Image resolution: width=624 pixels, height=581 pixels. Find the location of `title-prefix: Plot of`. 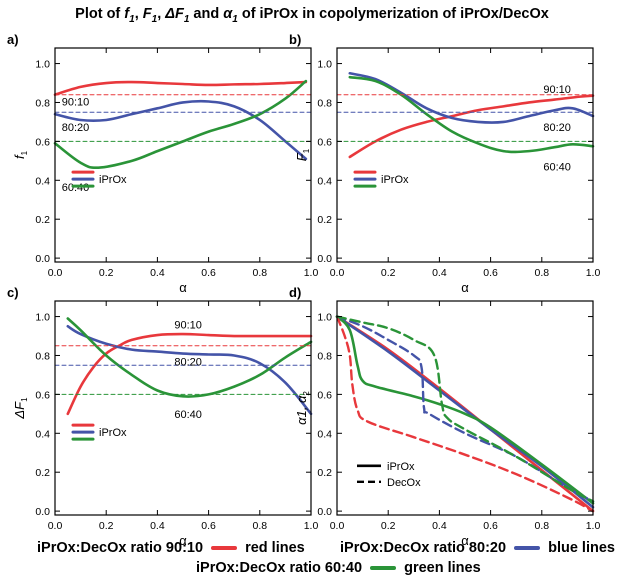

title-prefix: Plot of is located at coordinates (100, 14).